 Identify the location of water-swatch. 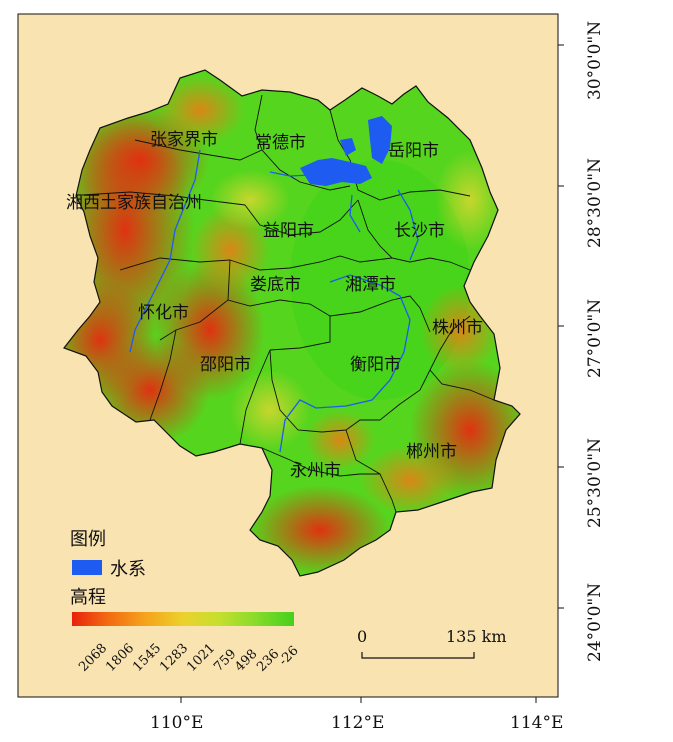
(87, 567).